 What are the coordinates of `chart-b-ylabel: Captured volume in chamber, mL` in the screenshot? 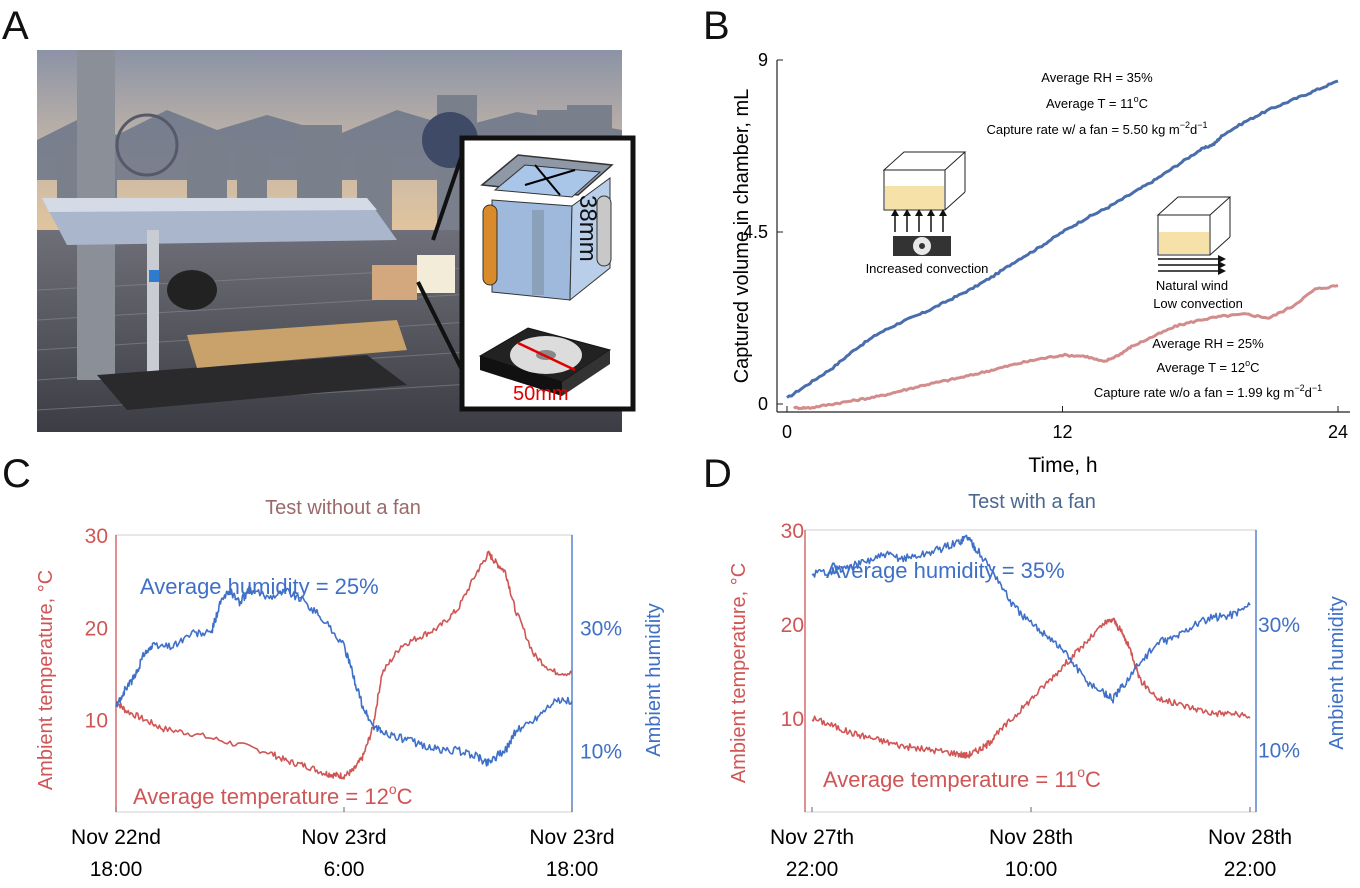 It's located at (742, 236).